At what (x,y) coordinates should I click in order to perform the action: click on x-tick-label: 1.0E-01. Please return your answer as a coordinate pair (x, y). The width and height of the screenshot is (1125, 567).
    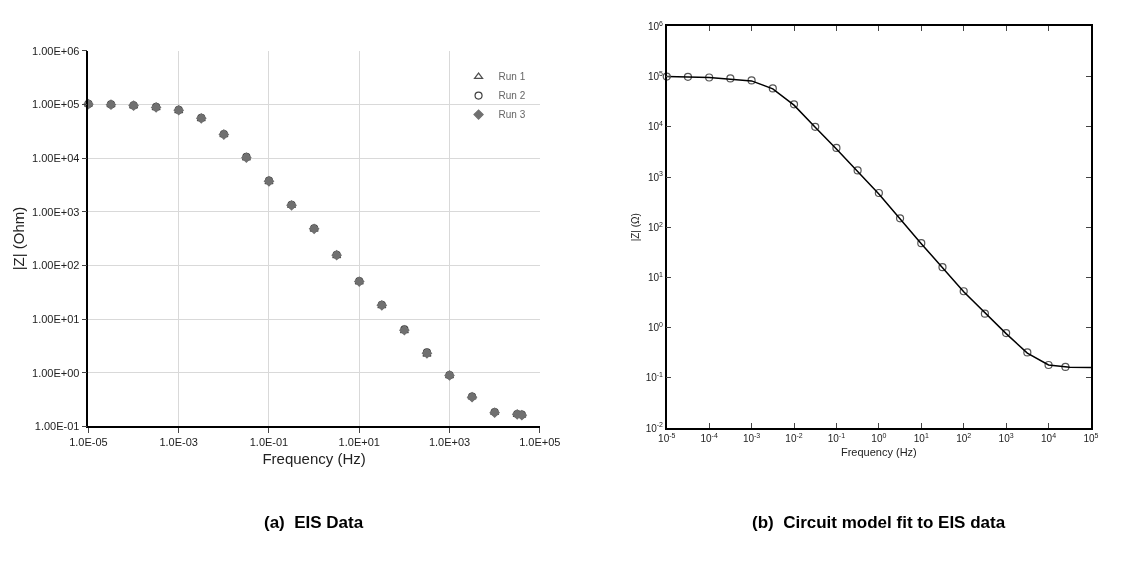
    Looking at the image, I should click on (269, 442).